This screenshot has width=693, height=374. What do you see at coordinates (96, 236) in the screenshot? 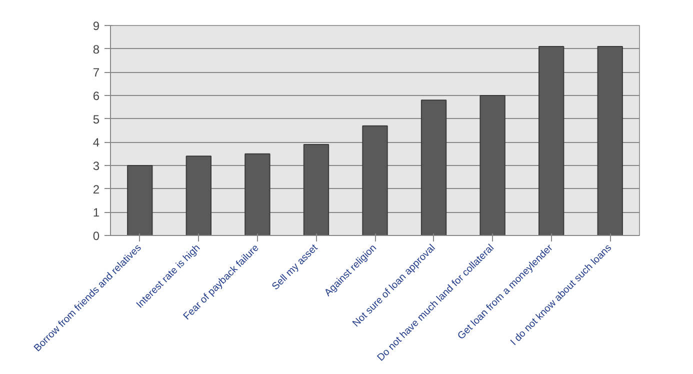
I see `y-tick-label: 0` at bounding box center [96, 236].